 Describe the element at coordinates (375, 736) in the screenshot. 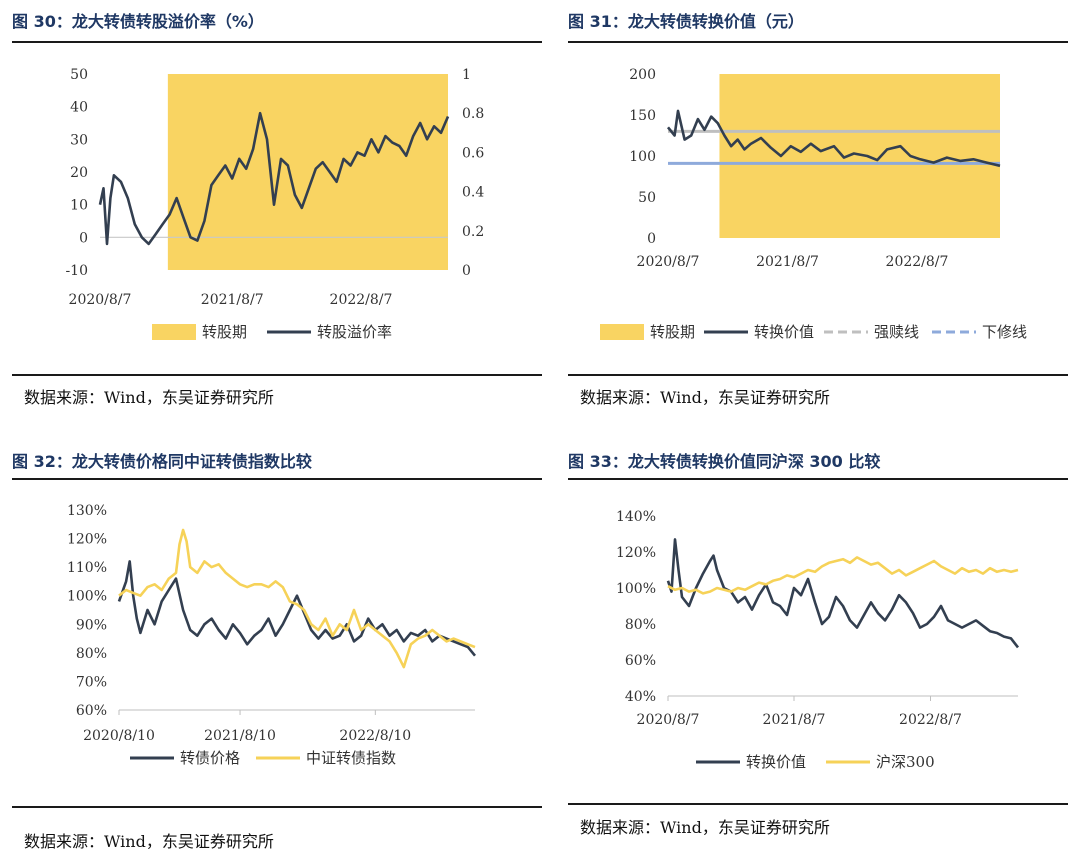

I see `x-tick-label: 2022/8/10` at that location.